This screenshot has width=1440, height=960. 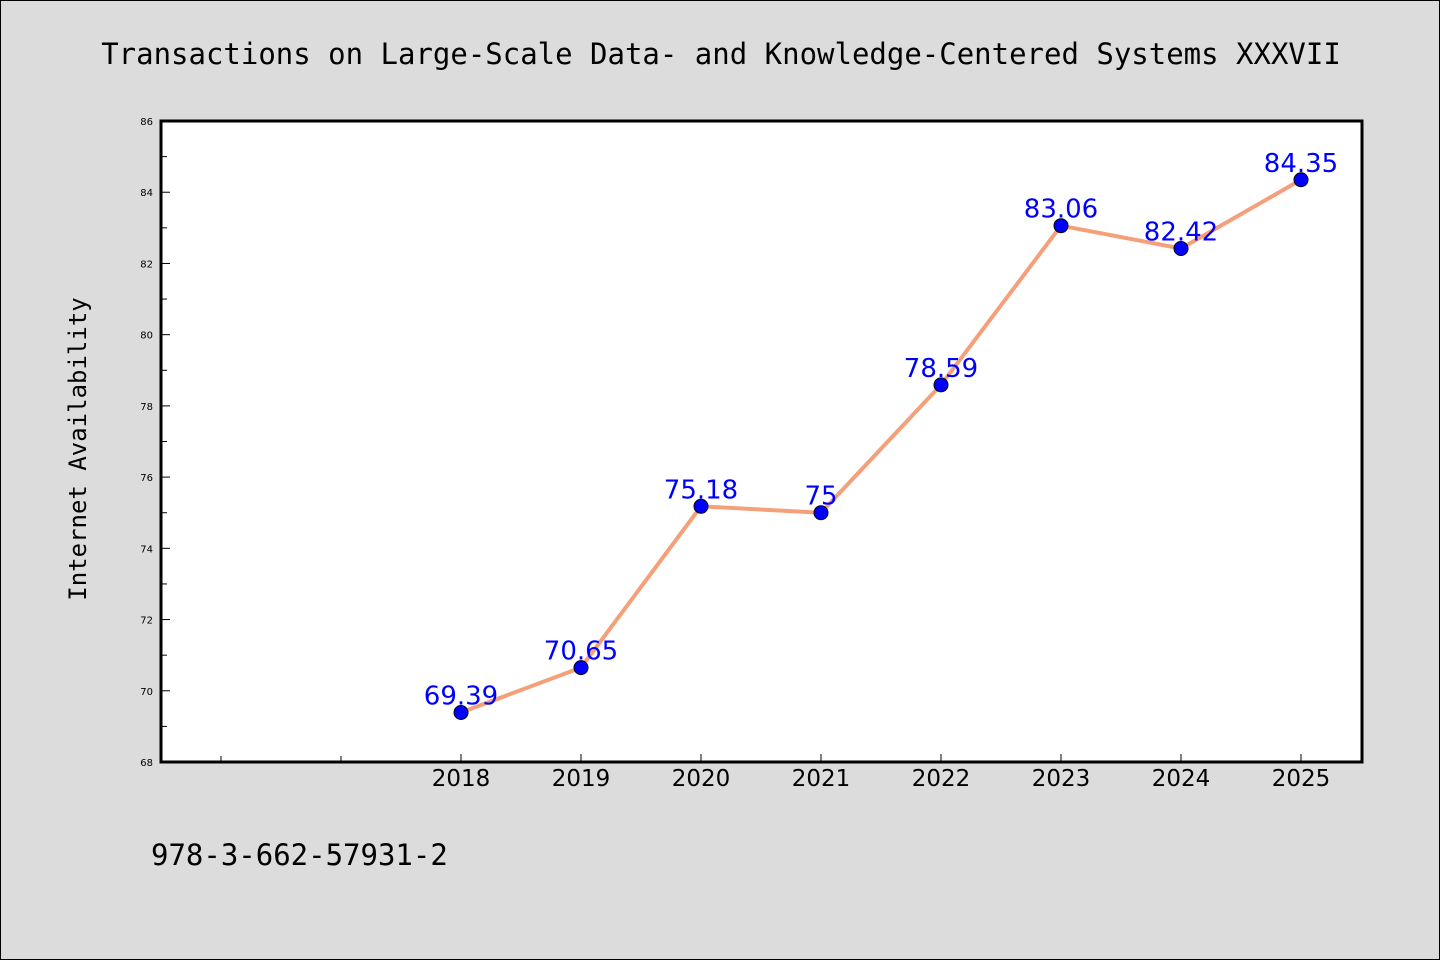 What do you see at coordinates (1301, 779) in the screenshot?
I see `x-tick-label: 2025` at bounding box center [1301, 779].